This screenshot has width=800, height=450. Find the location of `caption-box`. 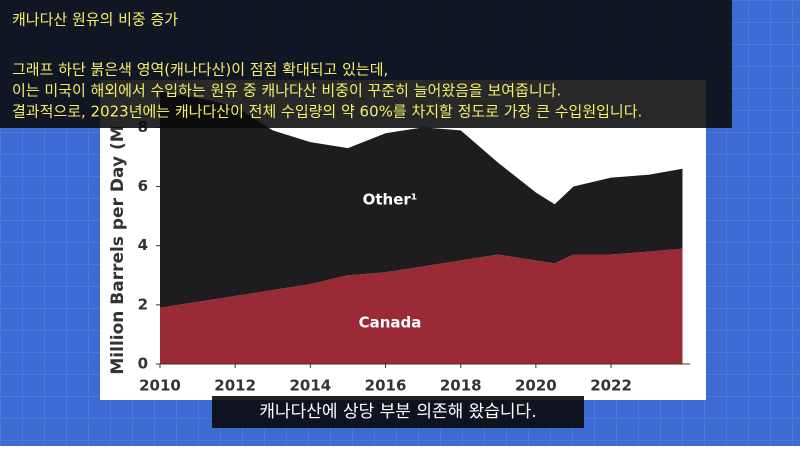

caption-box is located at coordinates (398, 412).